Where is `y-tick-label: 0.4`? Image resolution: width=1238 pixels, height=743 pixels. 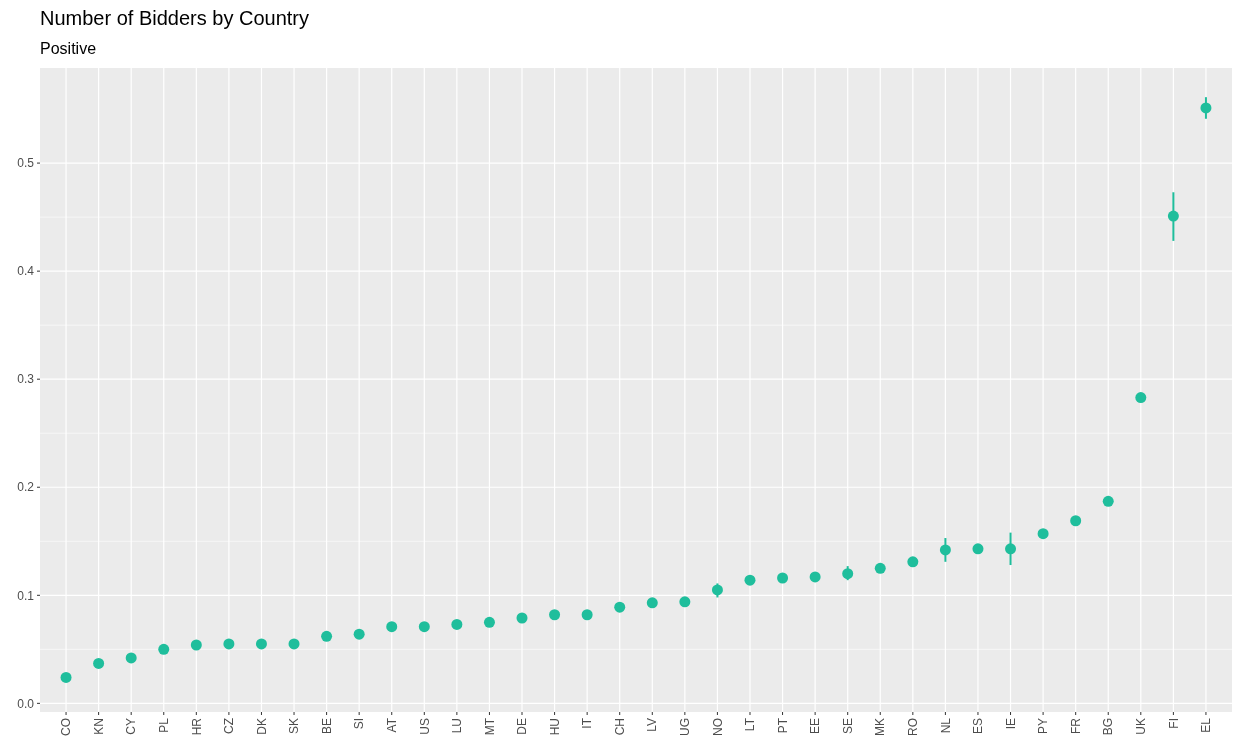 y-tick-label: 0.4 is located at coordinates (26, 271).